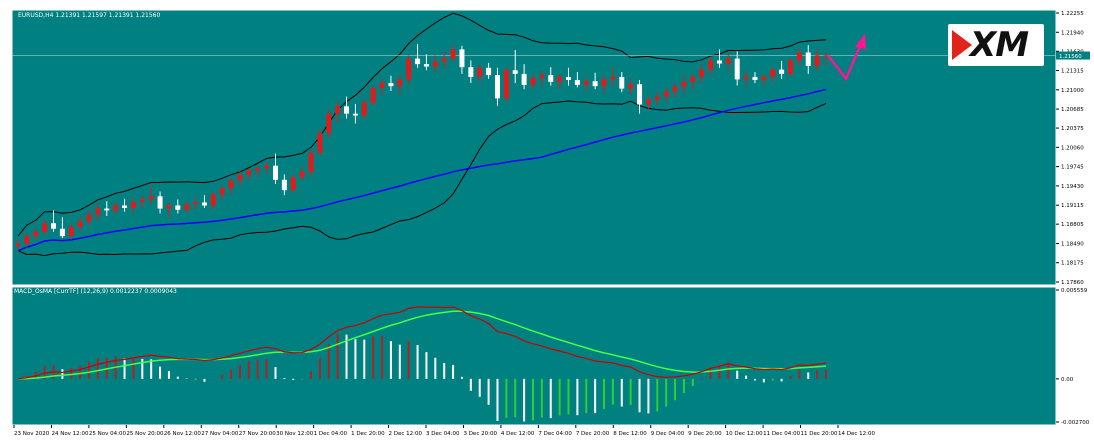 This screenshot has width=1094, height=447. I want to click on xm-logo-text: XM, so click(999, 45).